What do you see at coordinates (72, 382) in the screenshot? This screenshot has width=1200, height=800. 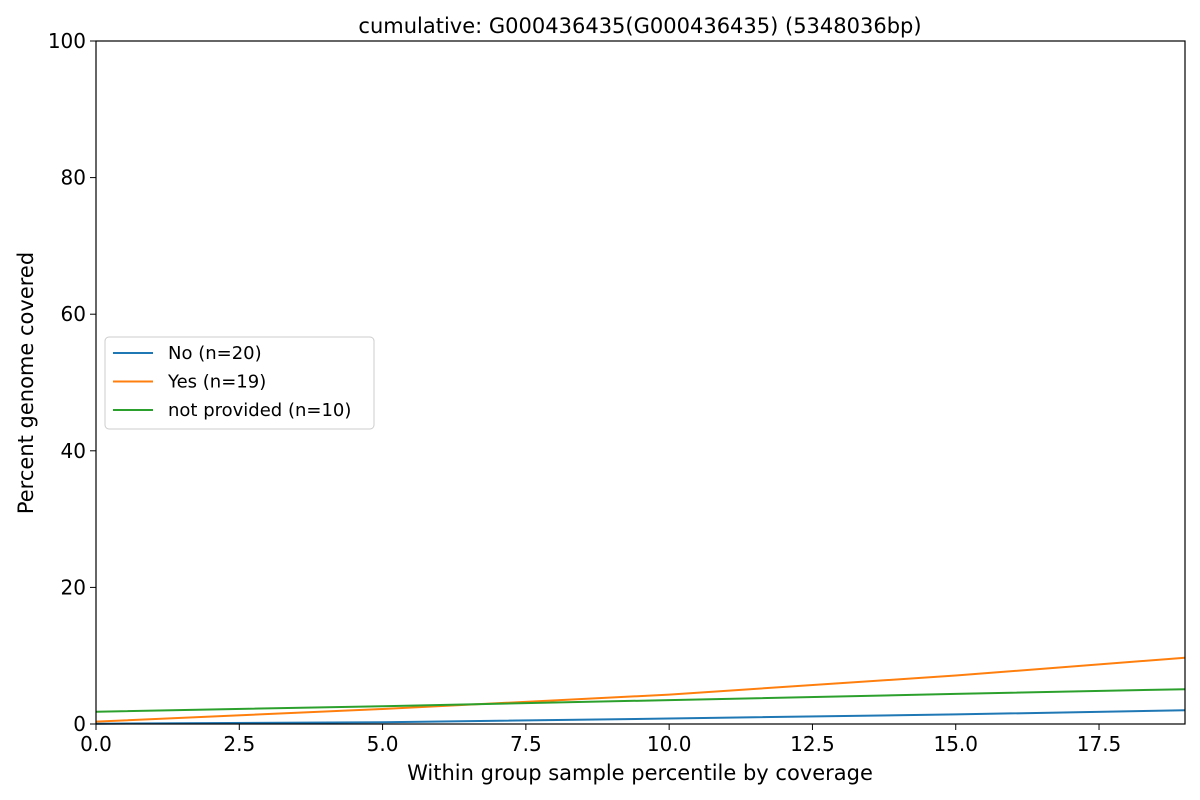 I see `y-axis: 0 20 40 60 80 100` at bounding box center [72, 382].